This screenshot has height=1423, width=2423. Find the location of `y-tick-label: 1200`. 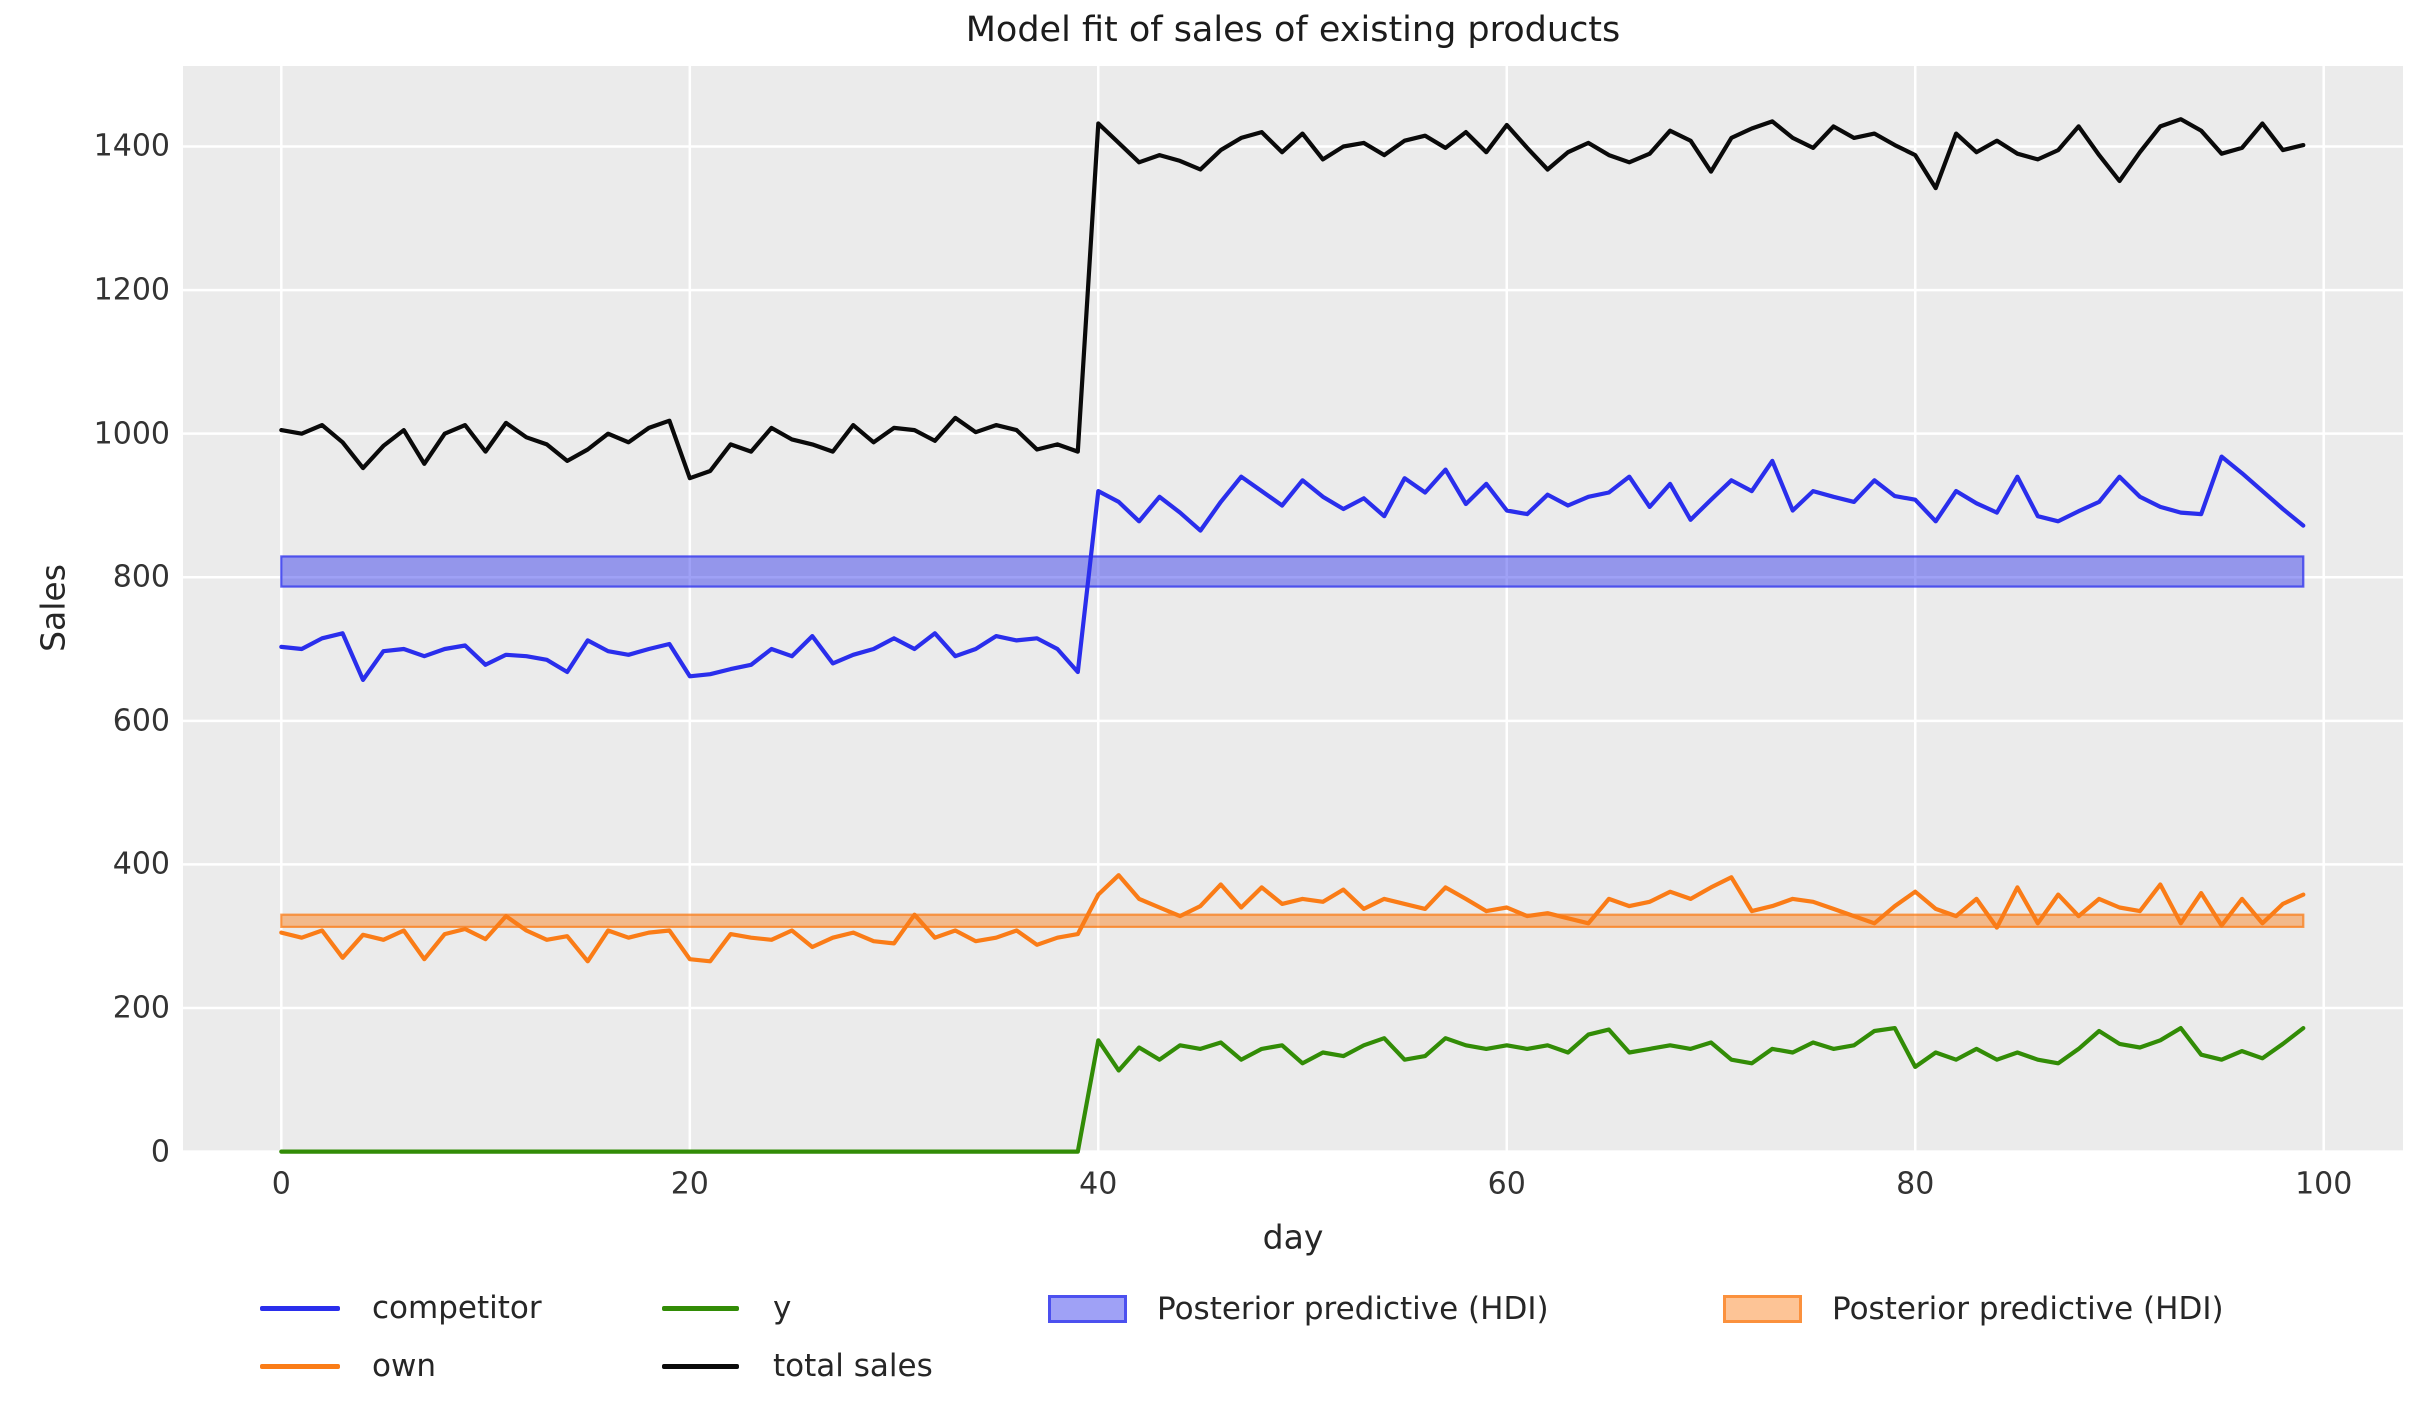

y-tick-label: 1200 is located at coordinates (131, 290).